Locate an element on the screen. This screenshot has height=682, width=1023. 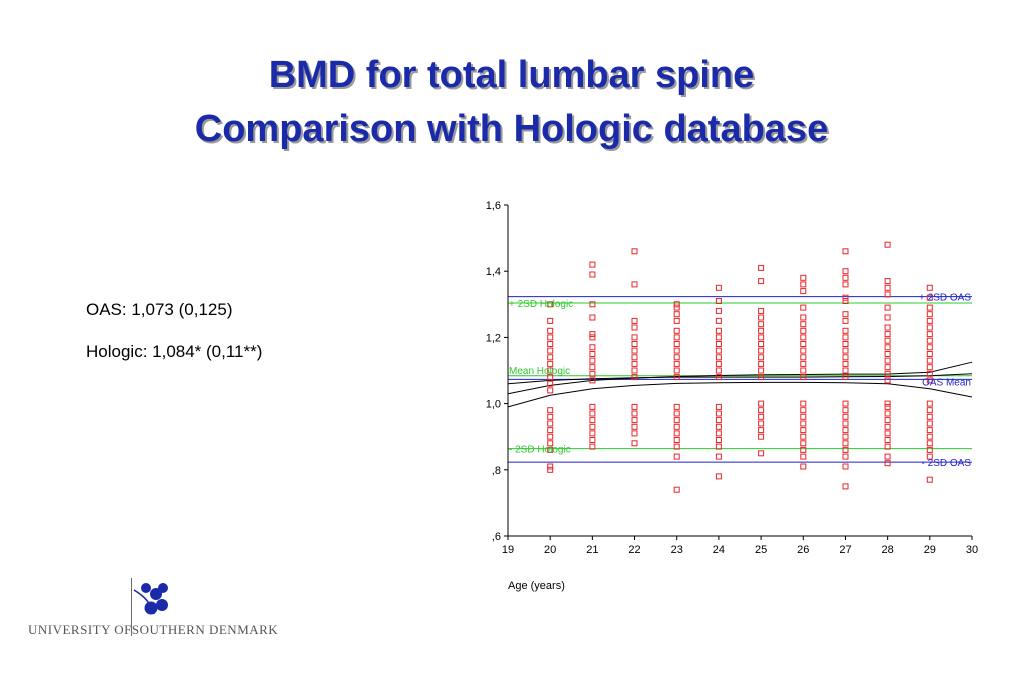
label-plus-2sd-hologic: + 2SD Hologic is located at coordinates (541, 304).